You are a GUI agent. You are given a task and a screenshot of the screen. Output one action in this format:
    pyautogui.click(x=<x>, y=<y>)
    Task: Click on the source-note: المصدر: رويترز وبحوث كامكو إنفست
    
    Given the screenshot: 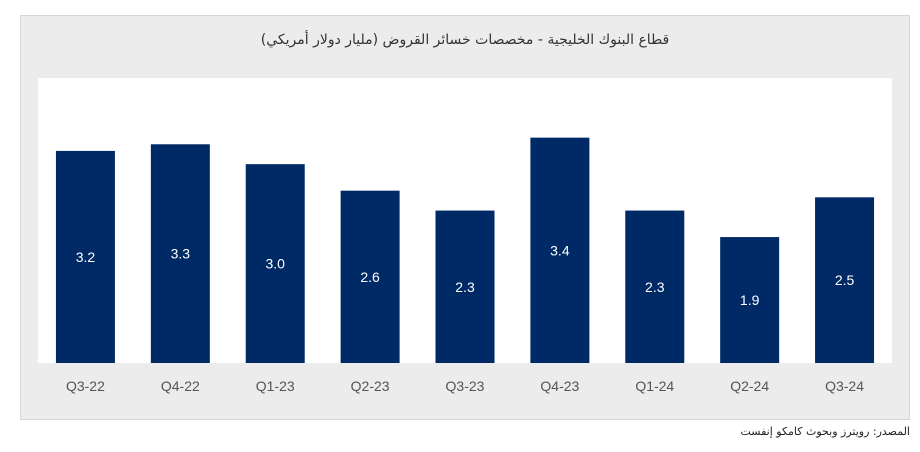 What is the action you would take?
    pyautogui.click(x=825, y=431)
    